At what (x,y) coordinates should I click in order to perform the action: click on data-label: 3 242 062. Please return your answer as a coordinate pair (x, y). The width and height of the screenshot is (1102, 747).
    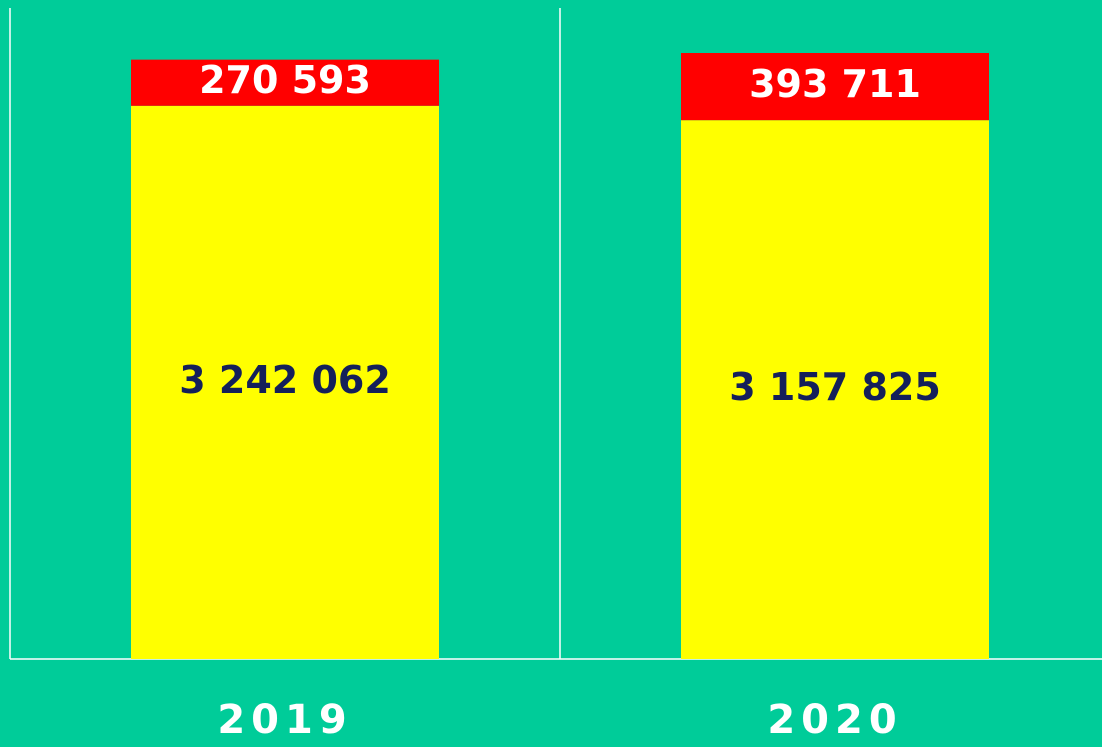
    Looking at the image, I should click on (285, 380).